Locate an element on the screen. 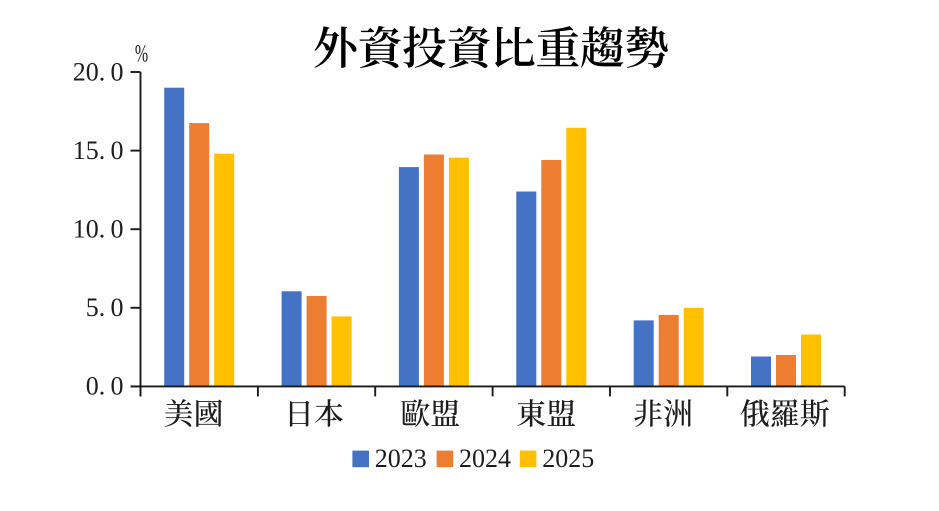  svg-text: 20. 0 is located at coordinates (98, 71).